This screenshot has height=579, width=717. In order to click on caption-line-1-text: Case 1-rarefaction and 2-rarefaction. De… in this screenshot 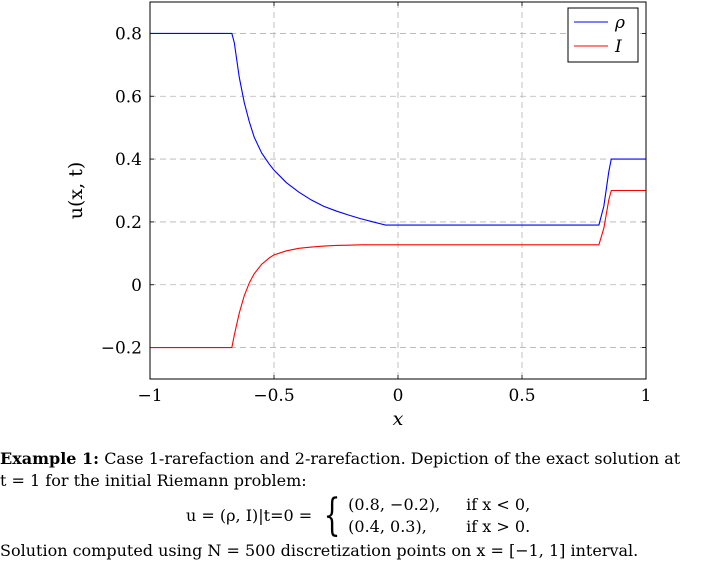, I will do `click(392, 458)`.